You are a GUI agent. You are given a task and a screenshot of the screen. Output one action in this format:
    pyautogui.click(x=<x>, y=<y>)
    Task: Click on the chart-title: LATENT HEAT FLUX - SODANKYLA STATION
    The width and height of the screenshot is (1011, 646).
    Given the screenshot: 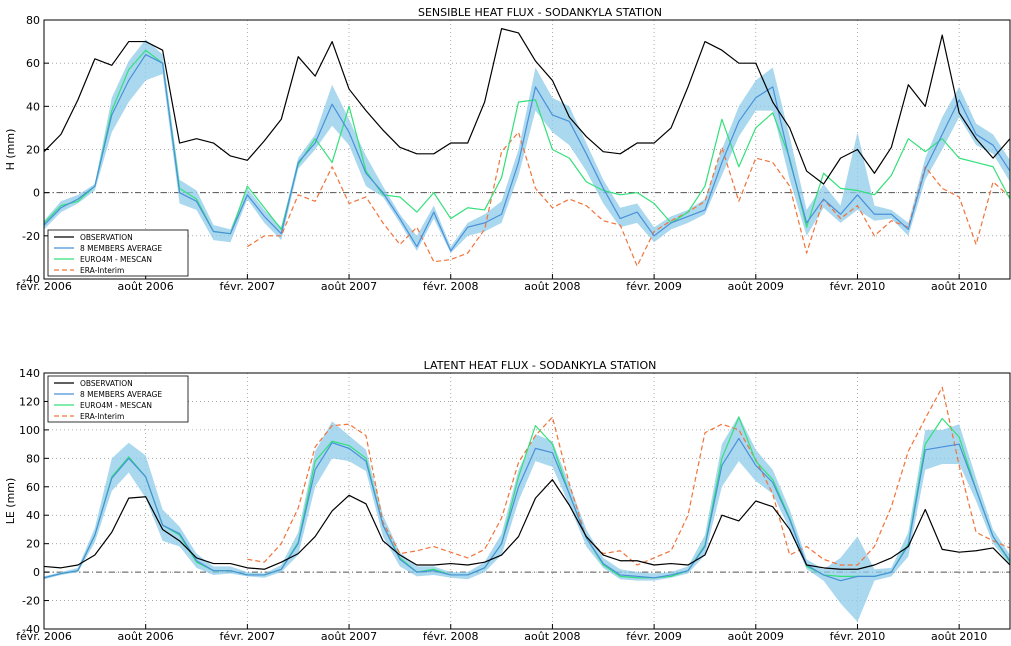 What is the action you would take?
    pyautogui.click(x=540, y=365)
    